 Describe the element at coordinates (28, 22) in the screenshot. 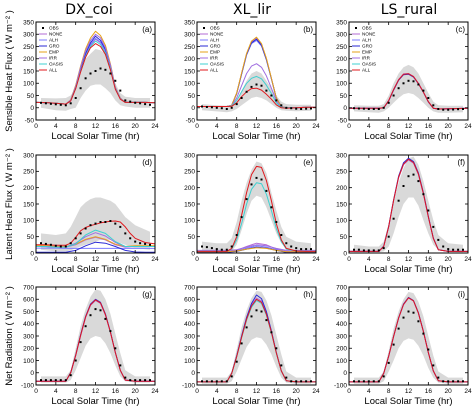

I see `y-tick-label: 350` at that location.